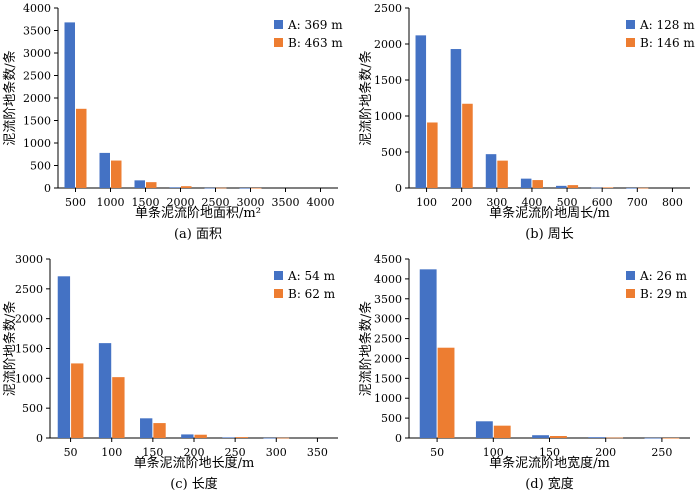 The width and height of the screenshot is (700, 493). What do you see at coordinates (437, 452) in the screenshot?
I see `x-tick-label: 50` at bounding box center [437, 452].